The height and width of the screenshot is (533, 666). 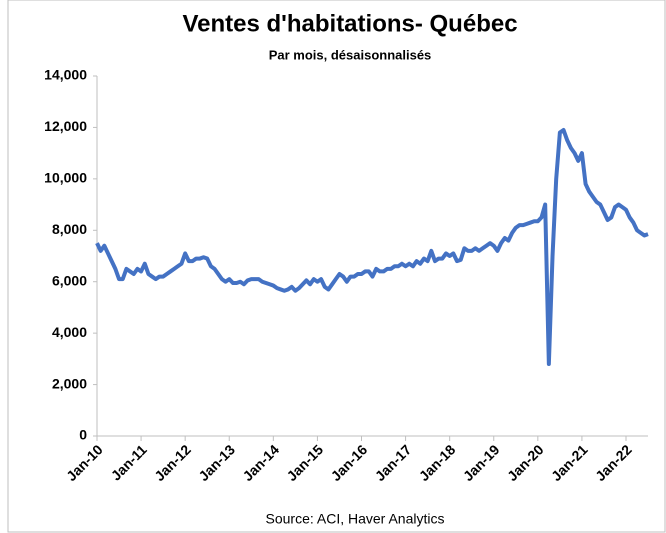 I want to click on y-tick-label: 4,000, so click(x=69, y=332).